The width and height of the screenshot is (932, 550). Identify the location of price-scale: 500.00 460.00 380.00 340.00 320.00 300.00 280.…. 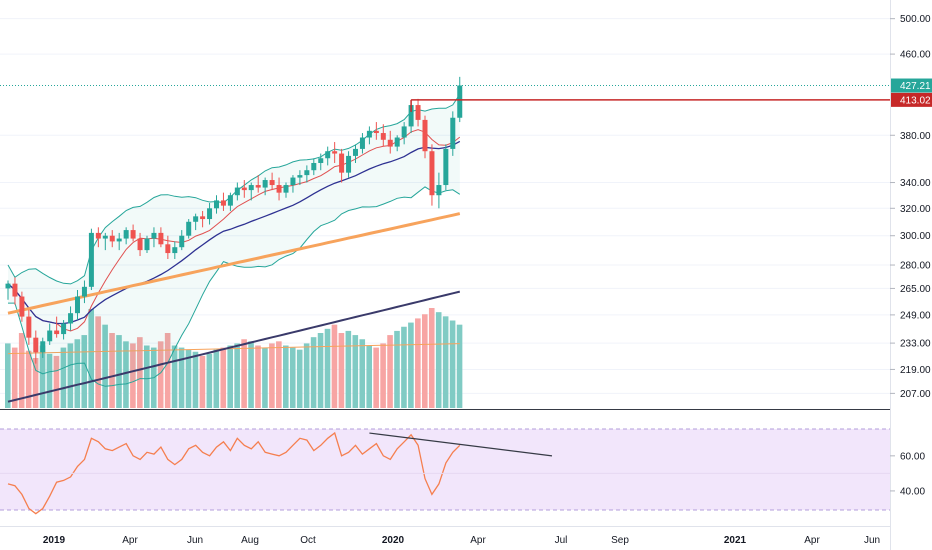
(911, 255).